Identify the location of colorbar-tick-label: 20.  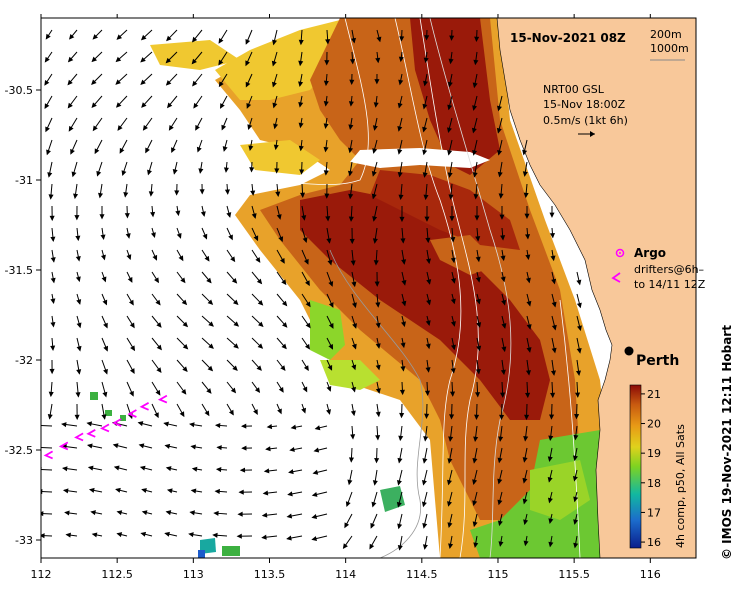
(654, 424).